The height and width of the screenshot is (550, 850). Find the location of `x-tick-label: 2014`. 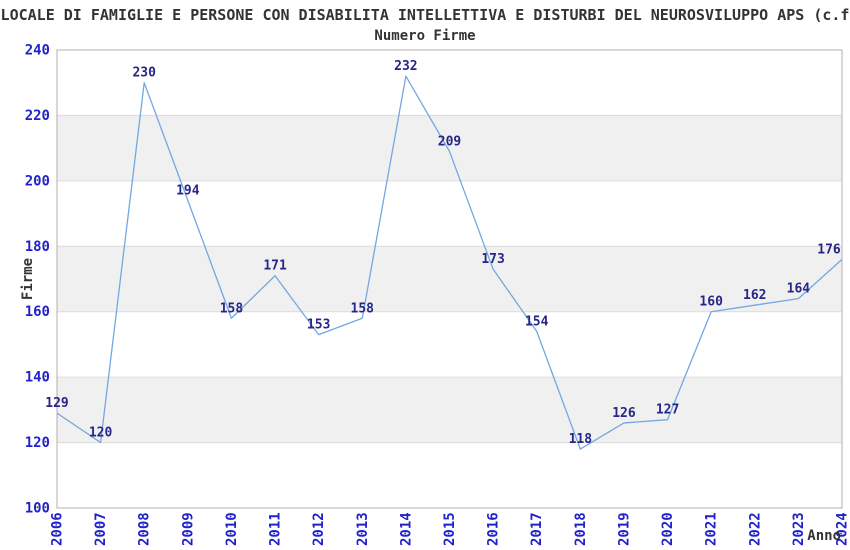

x-tick-label: 2014 is located at coordinates (406, 529).